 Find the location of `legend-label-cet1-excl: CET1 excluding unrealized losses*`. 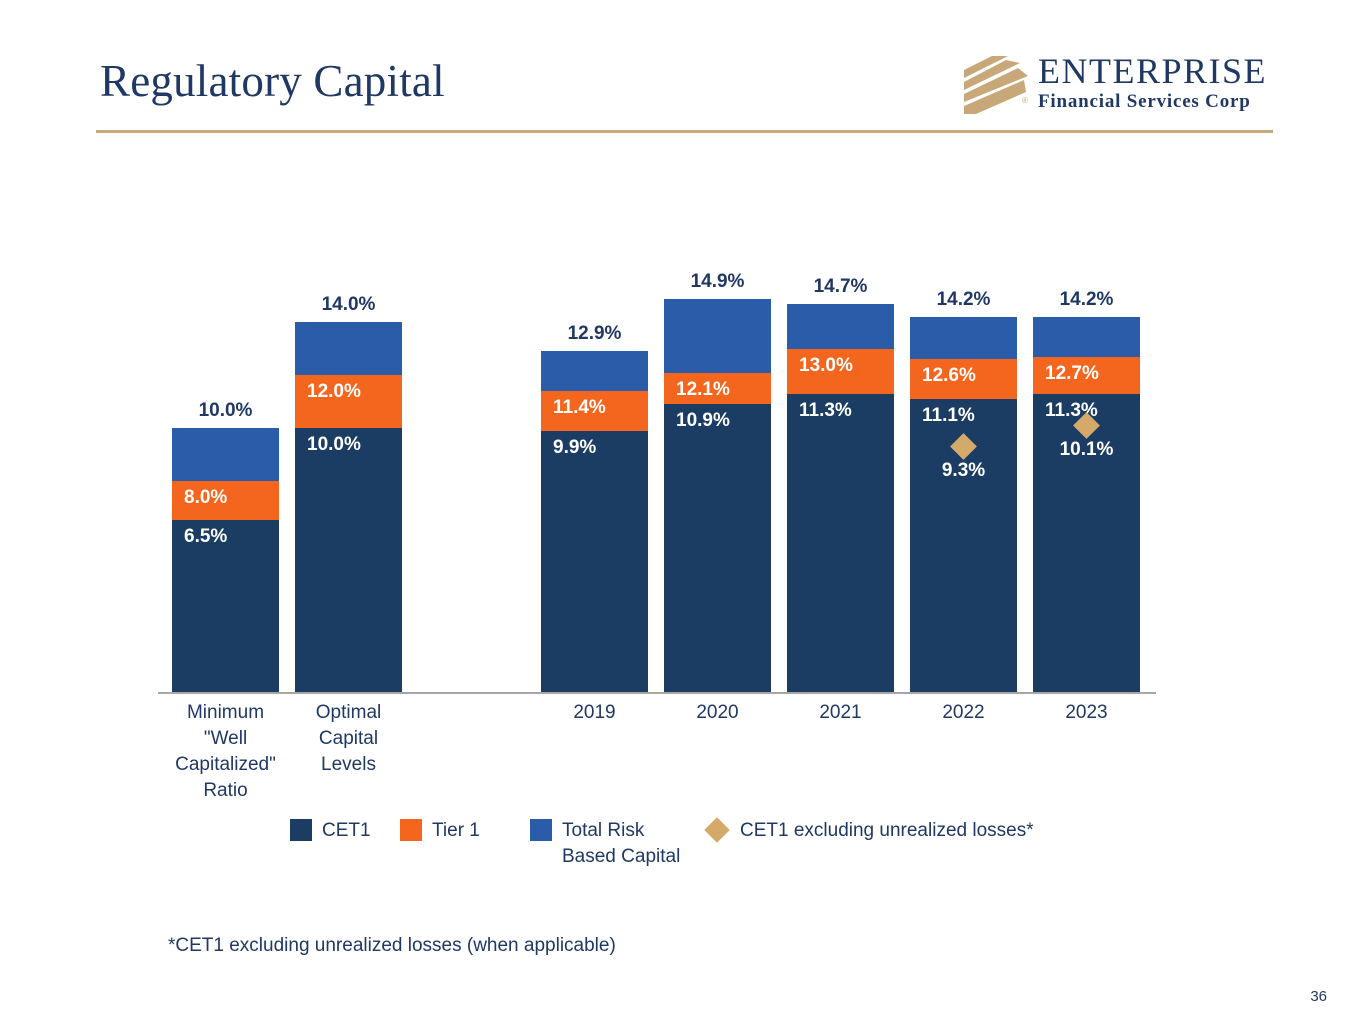

legend-label-cet1-excl: CET1 excluding unrealized losses* is located at coordinates (887, 830).